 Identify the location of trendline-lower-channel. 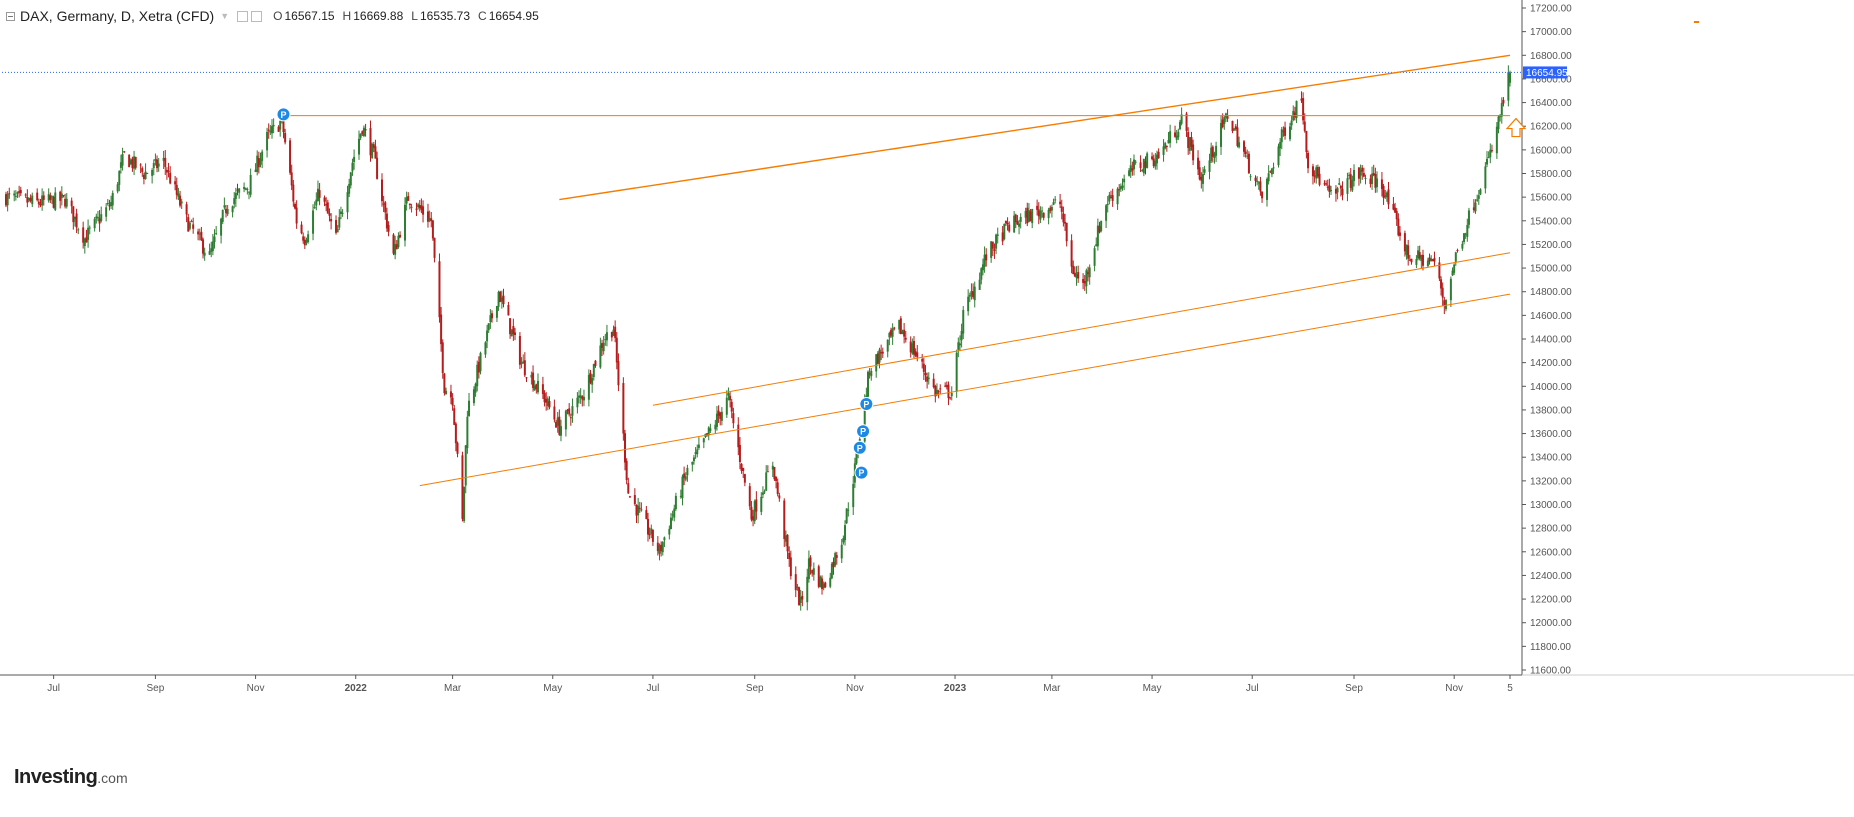
(965, 390).